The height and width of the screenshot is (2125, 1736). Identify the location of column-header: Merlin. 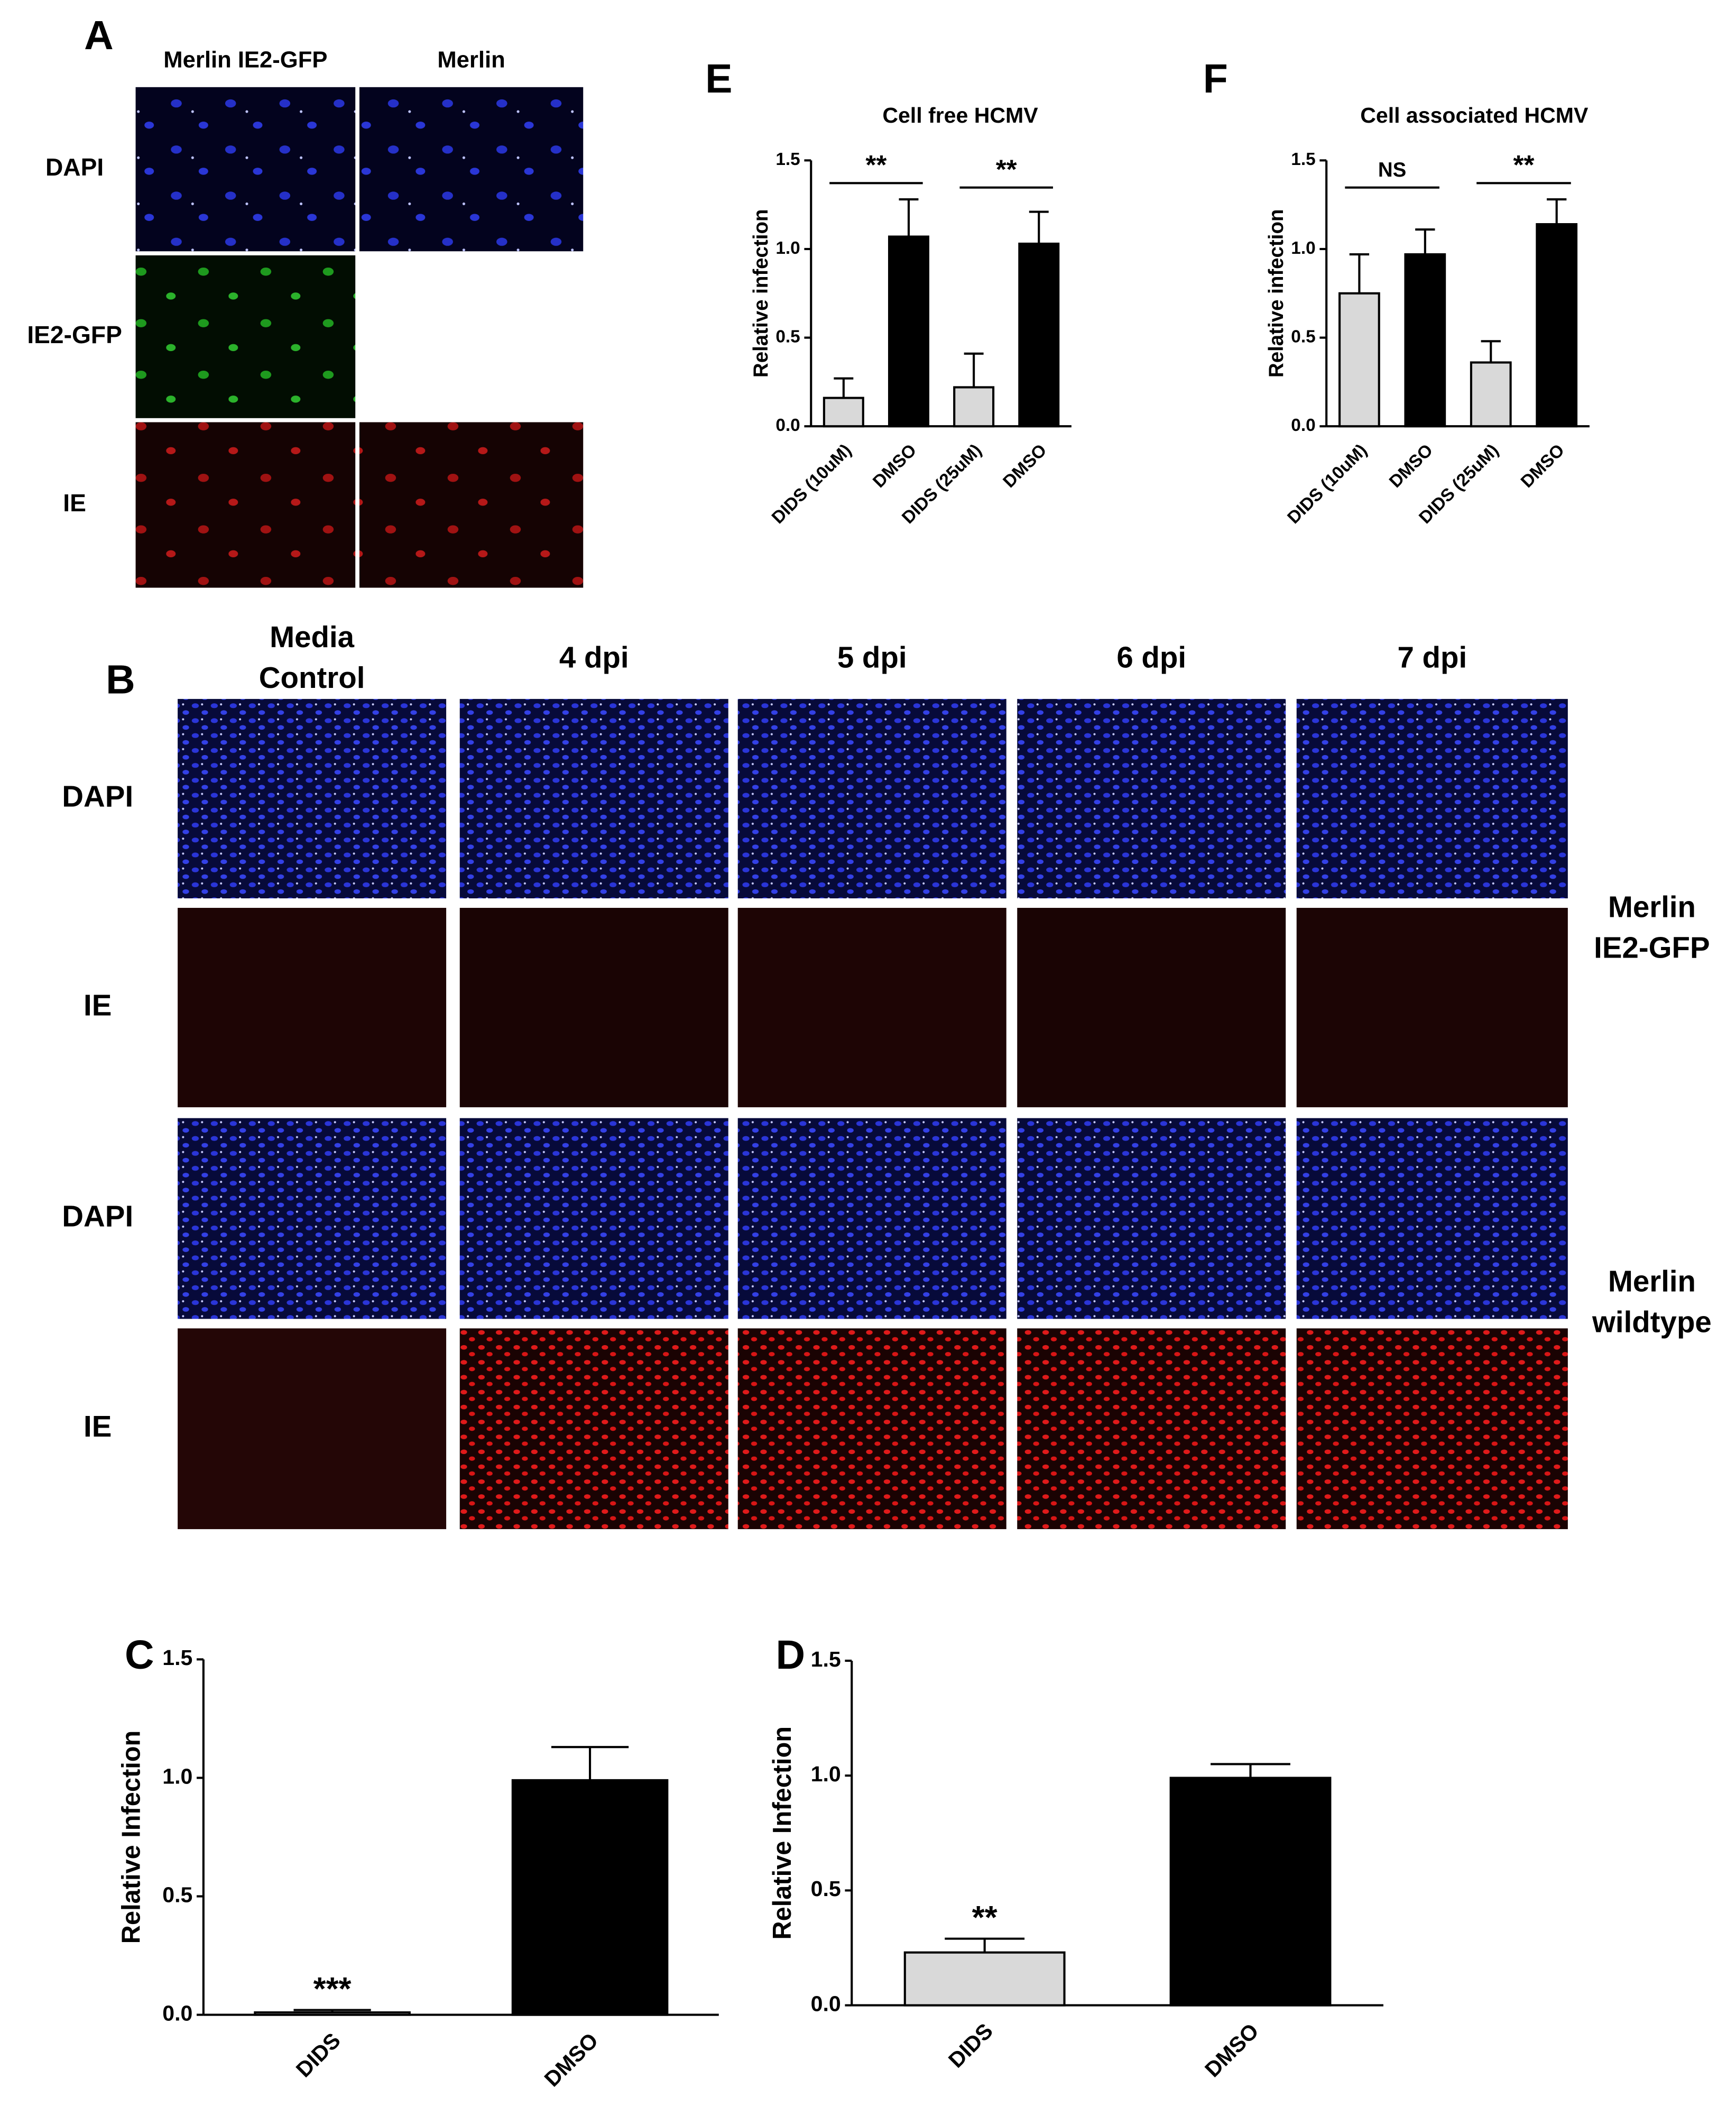
(471, 61).